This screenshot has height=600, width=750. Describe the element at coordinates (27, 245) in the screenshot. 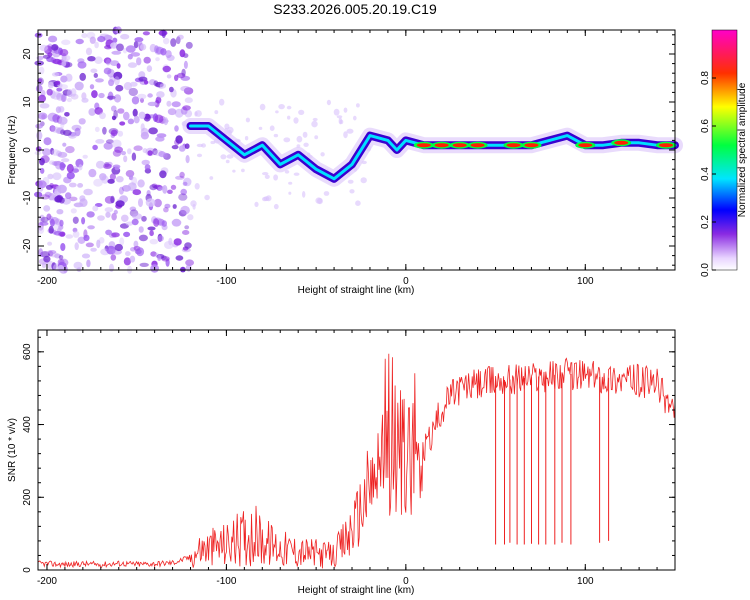

I see `y-tick-label: -20` at that location.